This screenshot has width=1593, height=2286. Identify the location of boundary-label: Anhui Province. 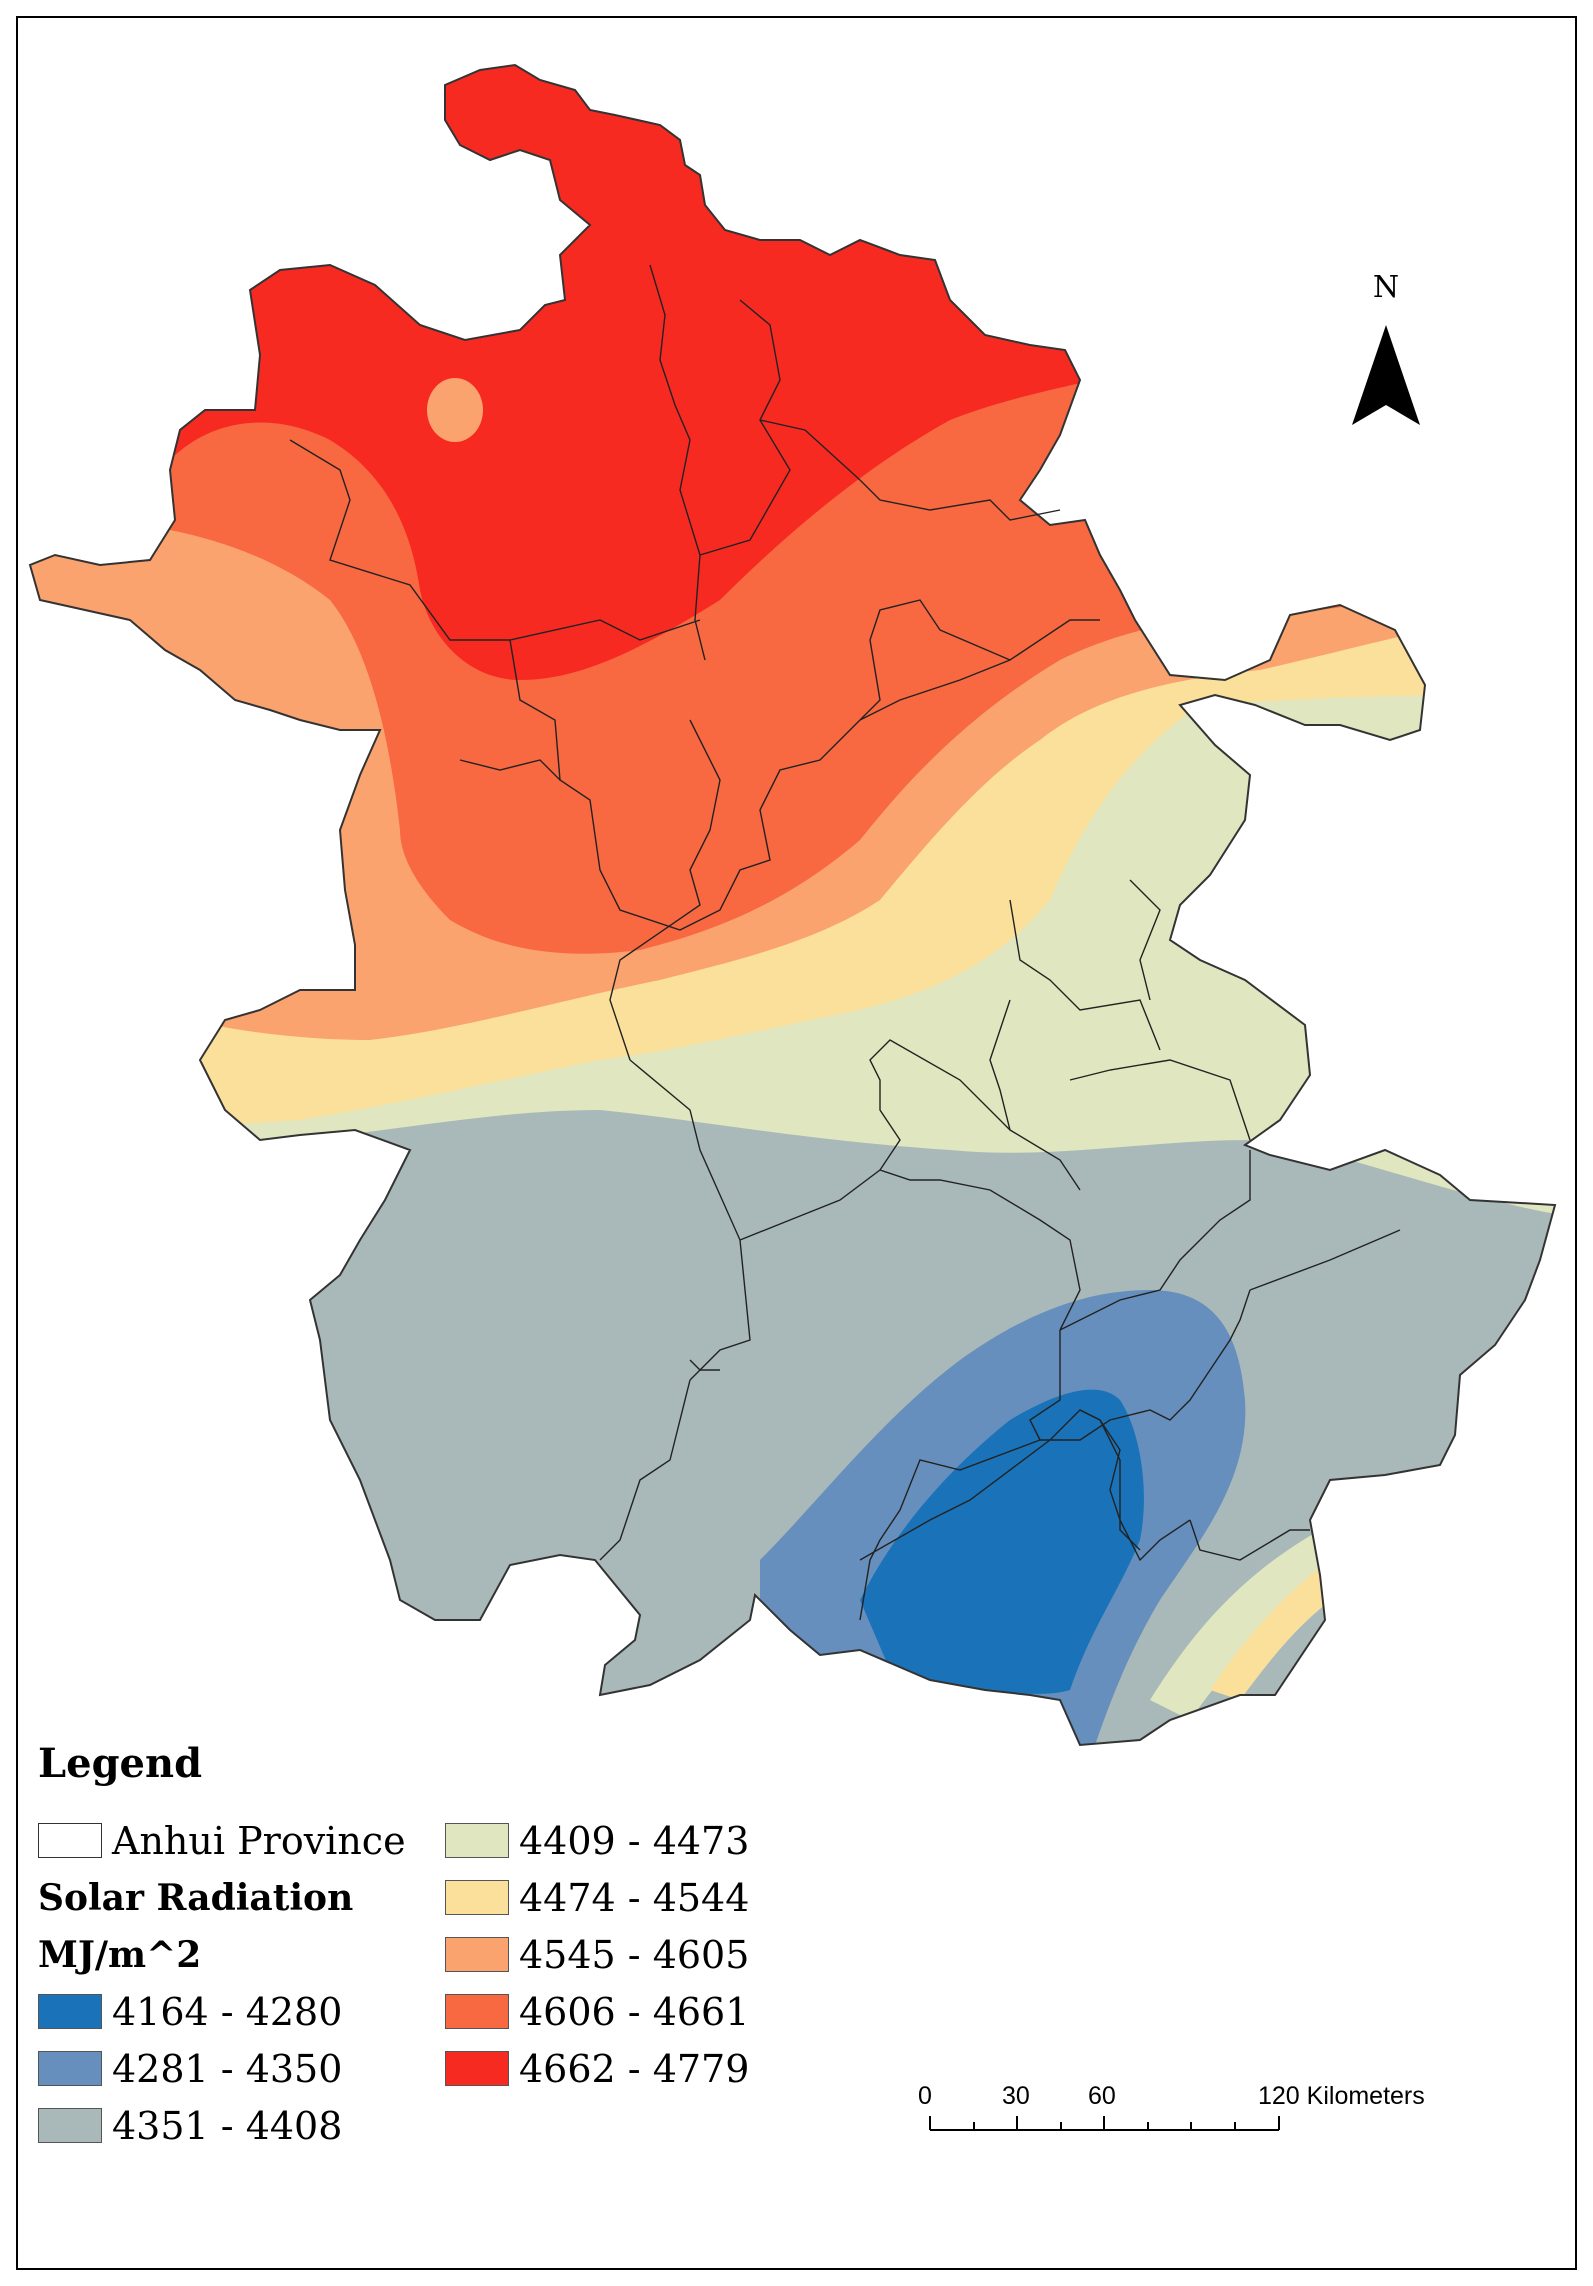
(259, 1840).